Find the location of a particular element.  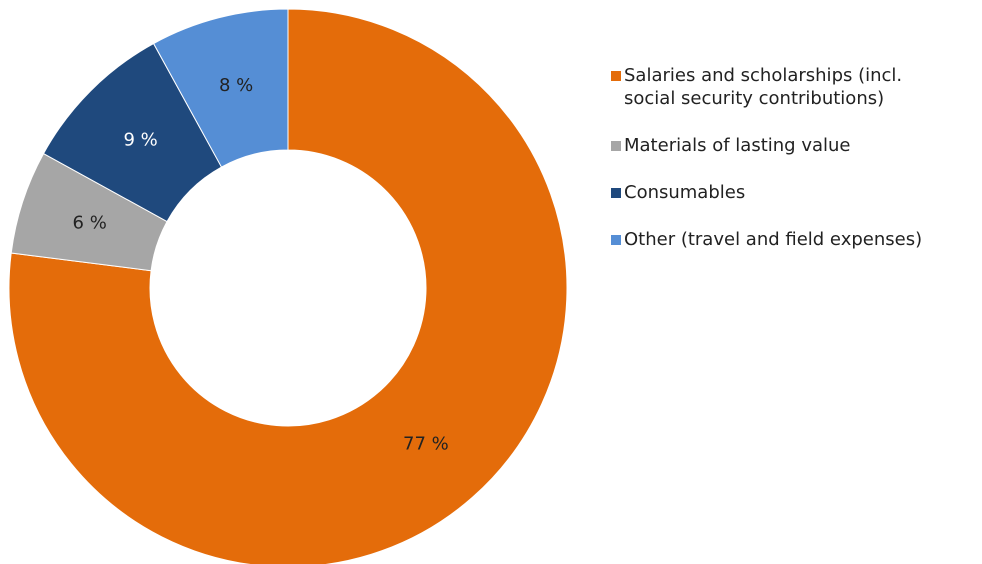

donut-slice is located at coordinates (220, 88).